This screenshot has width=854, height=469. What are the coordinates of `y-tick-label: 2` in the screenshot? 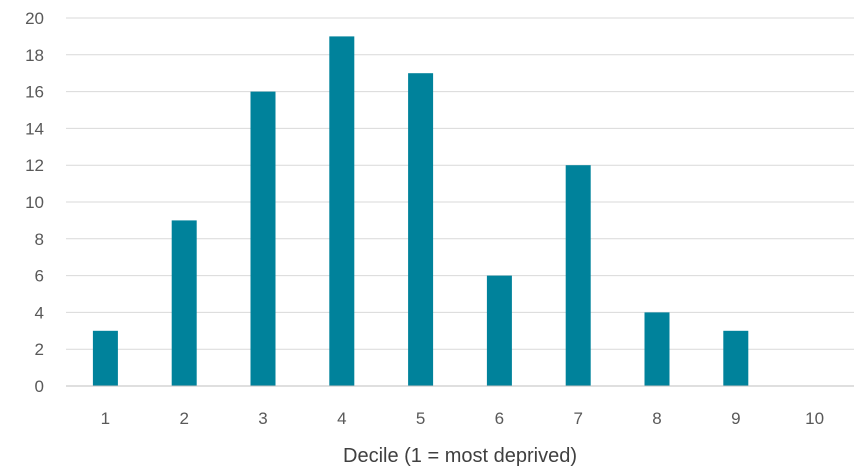 It's located at (39, 349).